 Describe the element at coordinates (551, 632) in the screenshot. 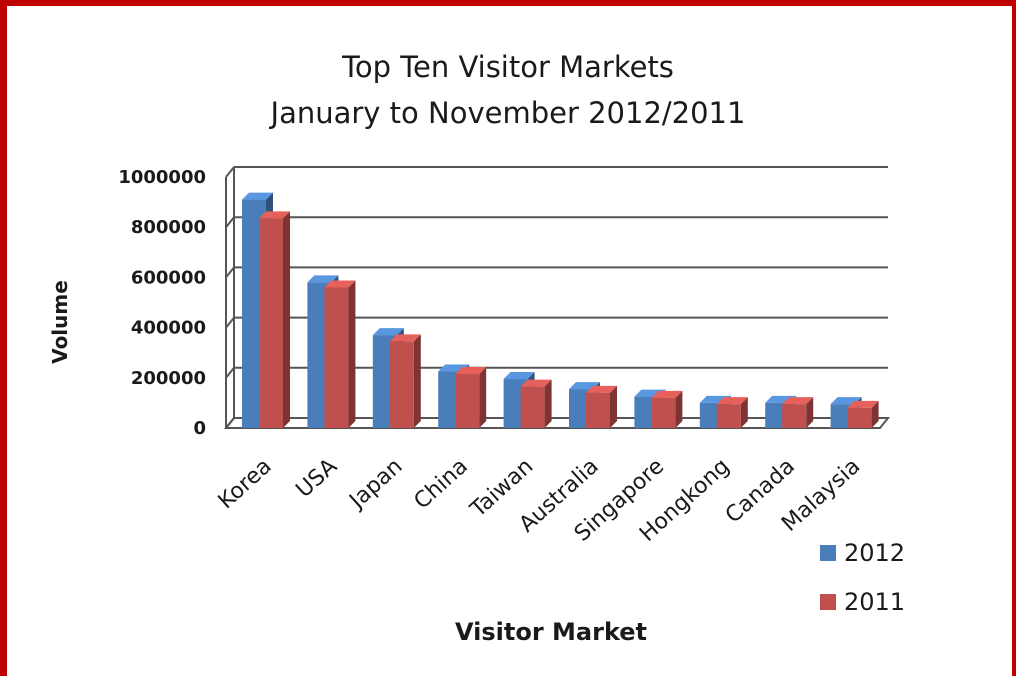

I see `x-axis-label: Visitor Market` at that location.